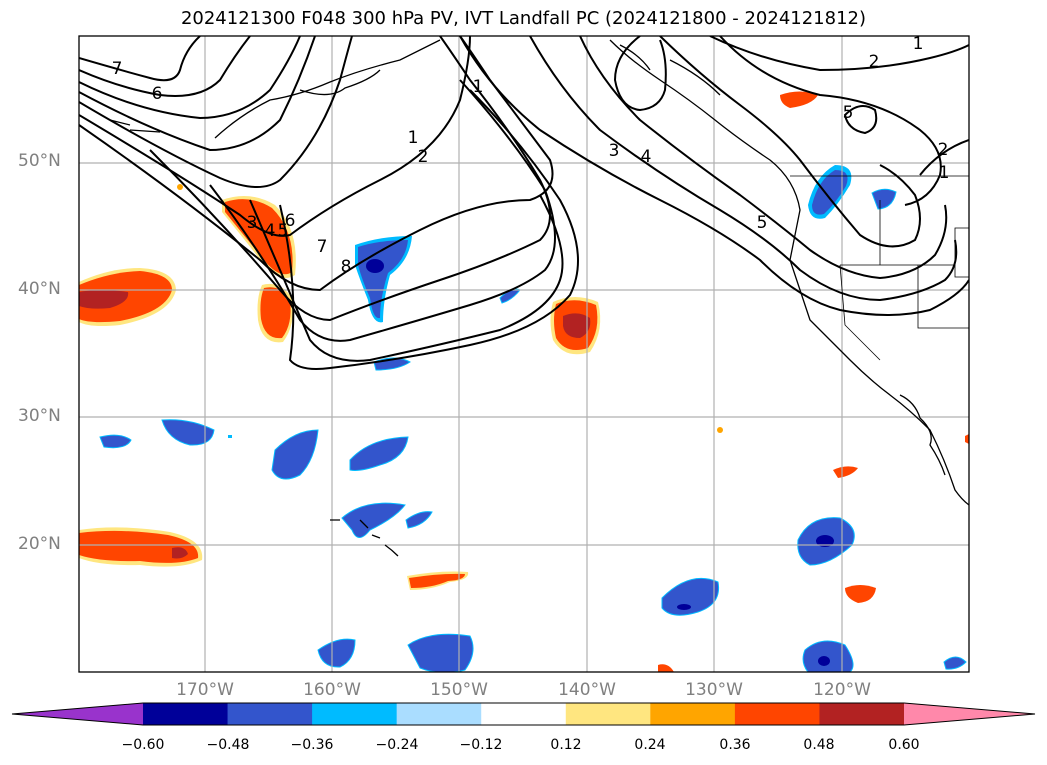  Describe the element at coordinates (39, 416) in the screenshot. I see `lat-tick-label: 30°N` at that location.